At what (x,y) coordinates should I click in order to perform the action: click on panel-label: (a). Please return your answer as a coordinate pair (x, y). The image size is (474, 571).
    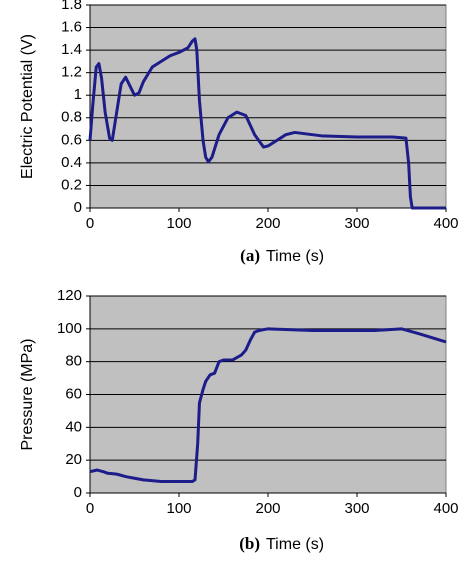
    Looking at the image, I should click on (250, 255).